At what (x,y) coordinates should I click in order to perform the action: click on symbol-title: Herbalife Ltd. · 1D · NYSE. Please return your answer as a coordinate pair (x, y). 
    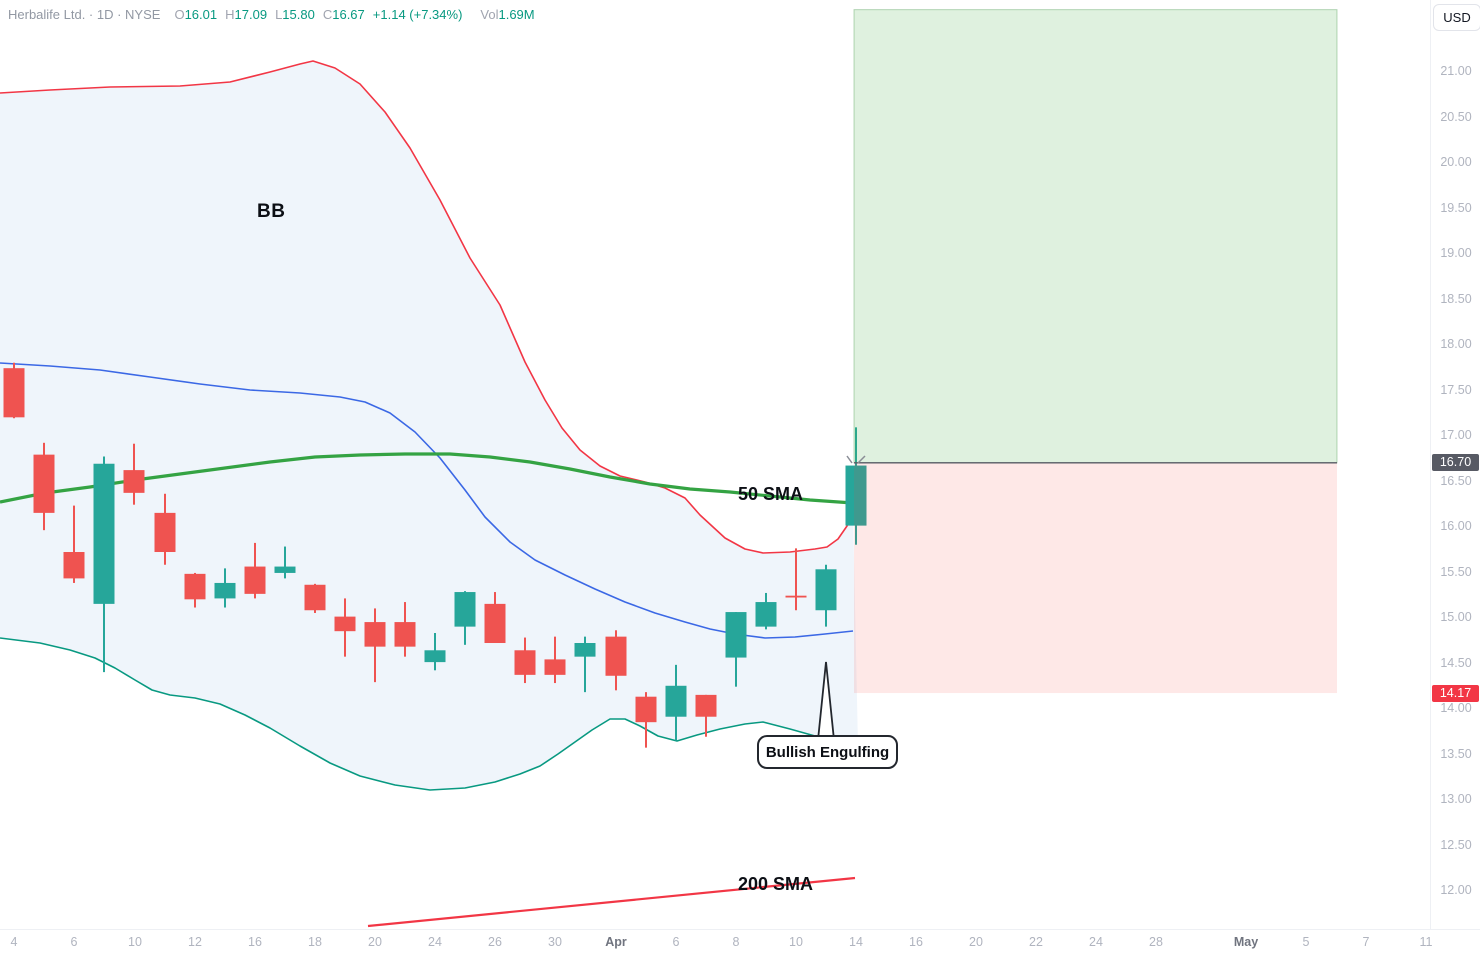
    Looking at the image, I should click on (84, 14).